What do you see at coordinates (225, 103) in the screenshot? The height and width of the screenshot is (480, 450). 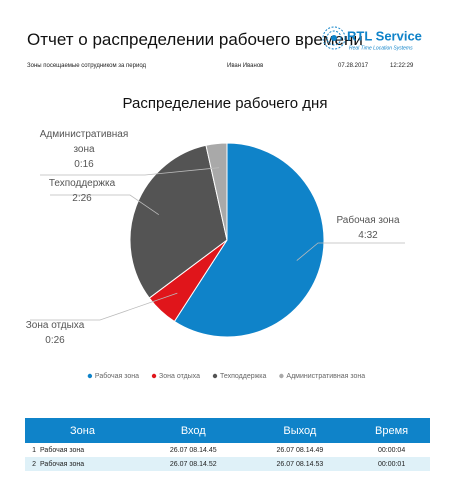 I see `chart-title: Распределение рабочего дня` at bounding box center [225, 103].